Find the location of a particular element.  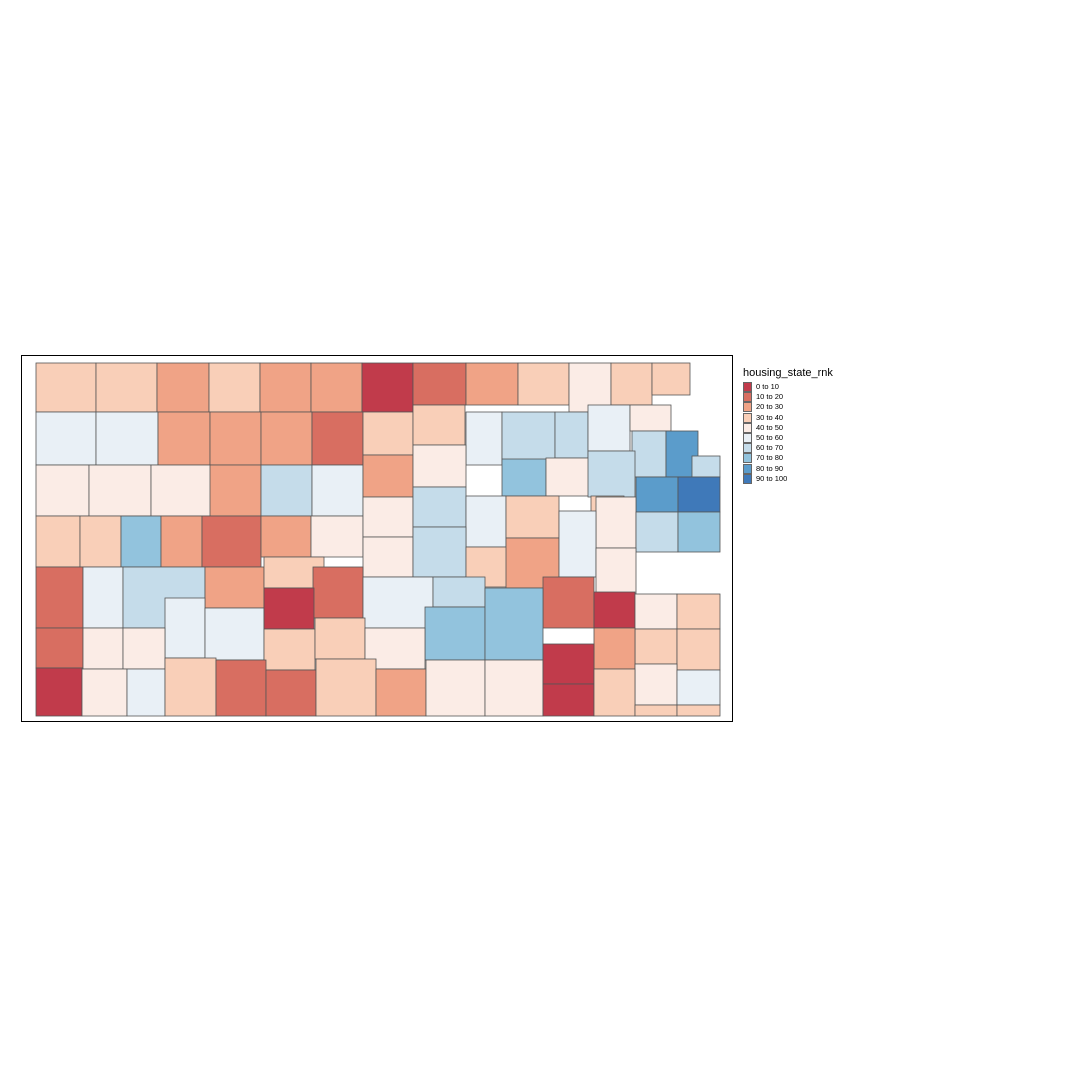

legend-item: 60 to 70 is located at coordinates (803, 448).